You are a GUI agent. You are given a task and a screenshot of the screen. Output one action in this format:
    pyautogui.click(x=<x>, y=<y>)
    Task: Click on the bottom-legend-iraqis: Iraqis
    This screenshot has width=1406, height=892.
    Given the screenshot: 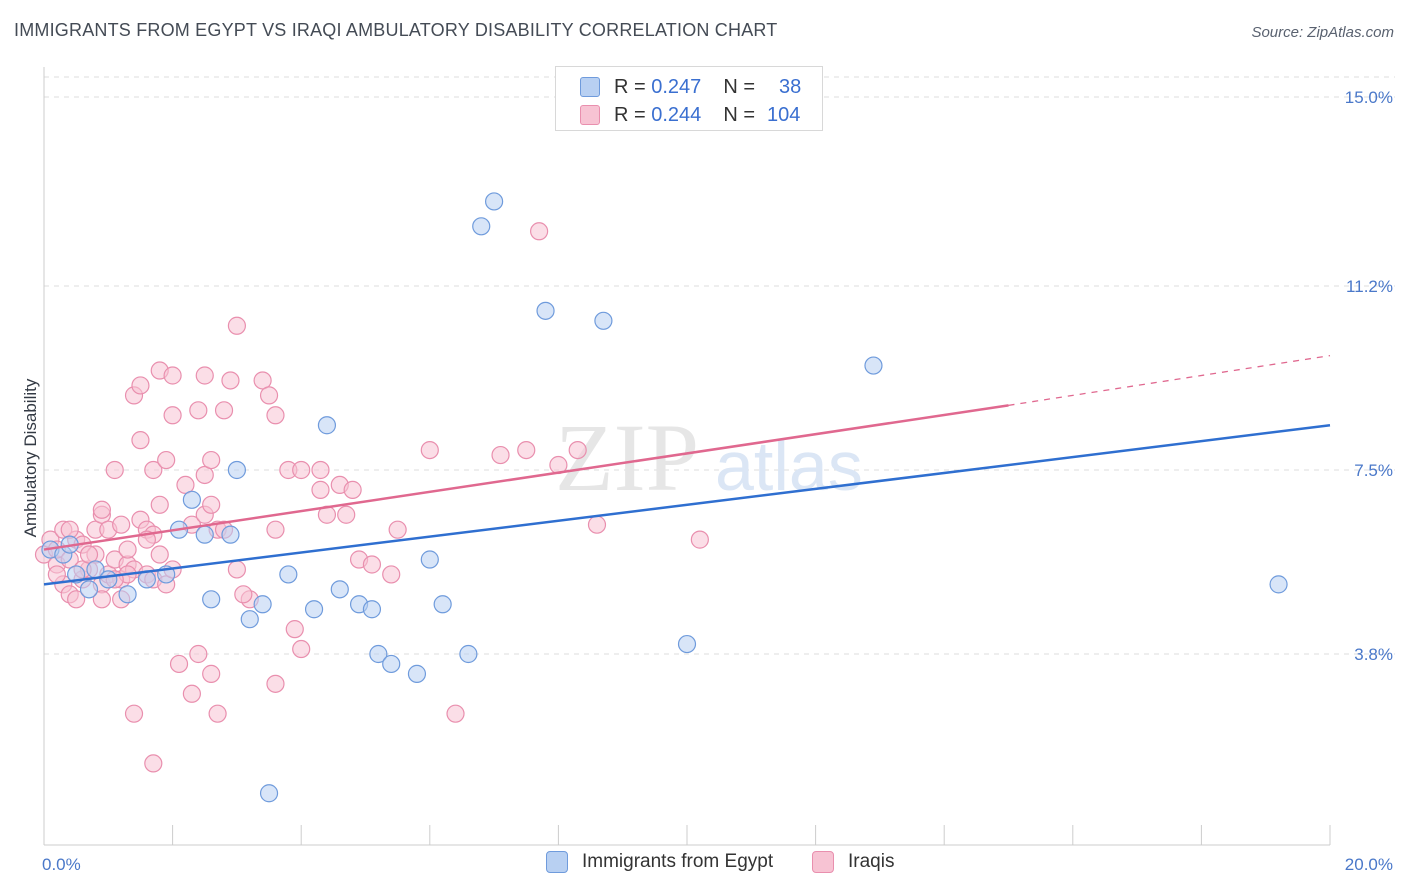 What is the action you would take?
    pyautogui.click(x=853, y=862)
    